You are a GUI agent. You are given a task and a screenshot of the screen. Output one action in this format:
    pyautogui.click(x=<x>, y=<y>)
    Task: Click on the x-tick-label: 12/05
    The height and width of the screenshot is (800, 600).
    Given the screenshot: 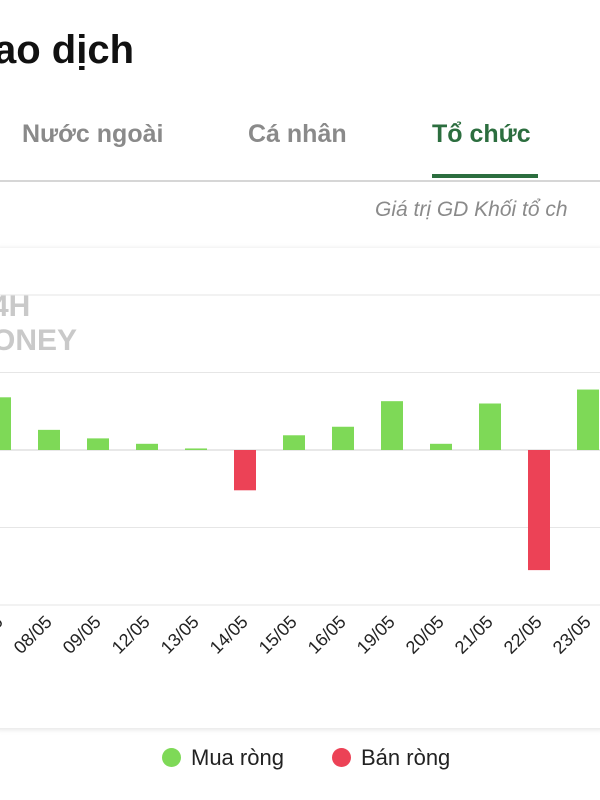 What is the action you would take?
    pyautogui.click(x=131, y=635)
    